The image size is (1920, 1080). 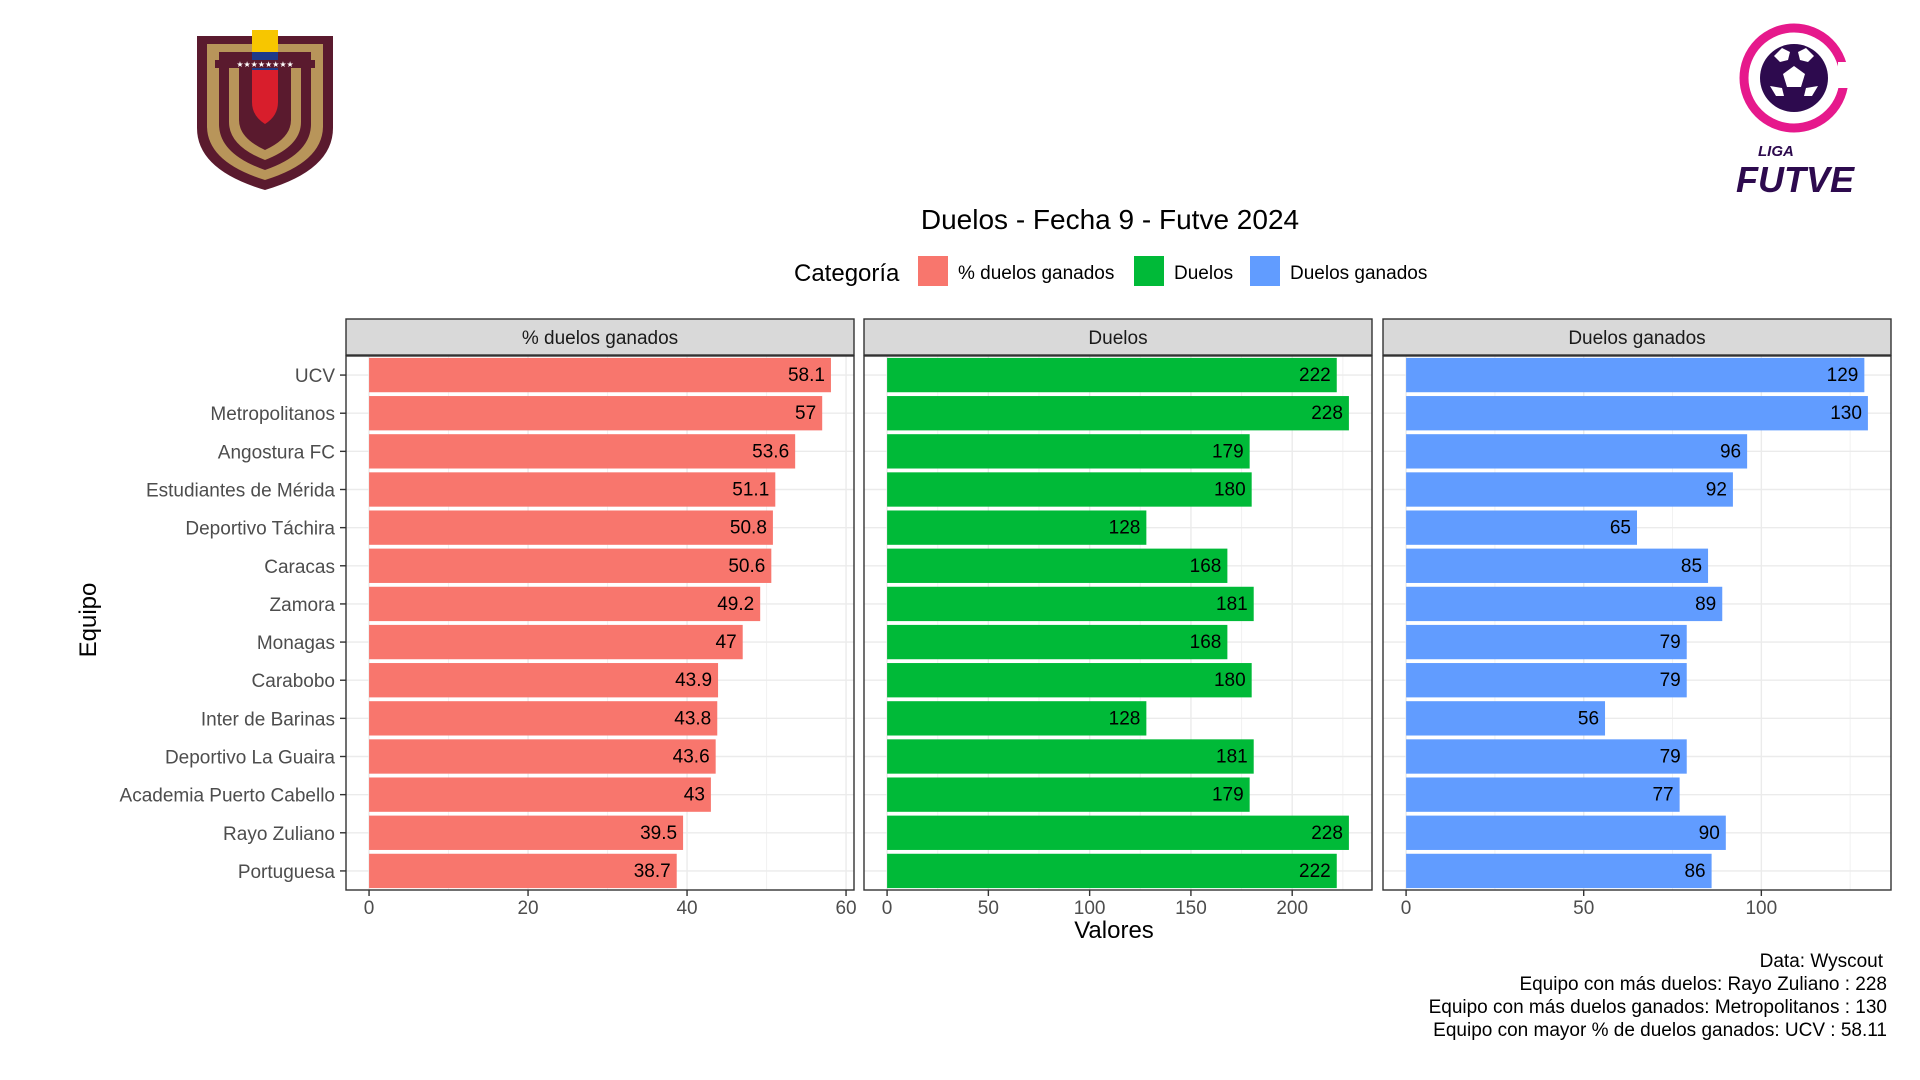 I want to click on bar-label-2-12: 90, so click(x=1709, y=833).